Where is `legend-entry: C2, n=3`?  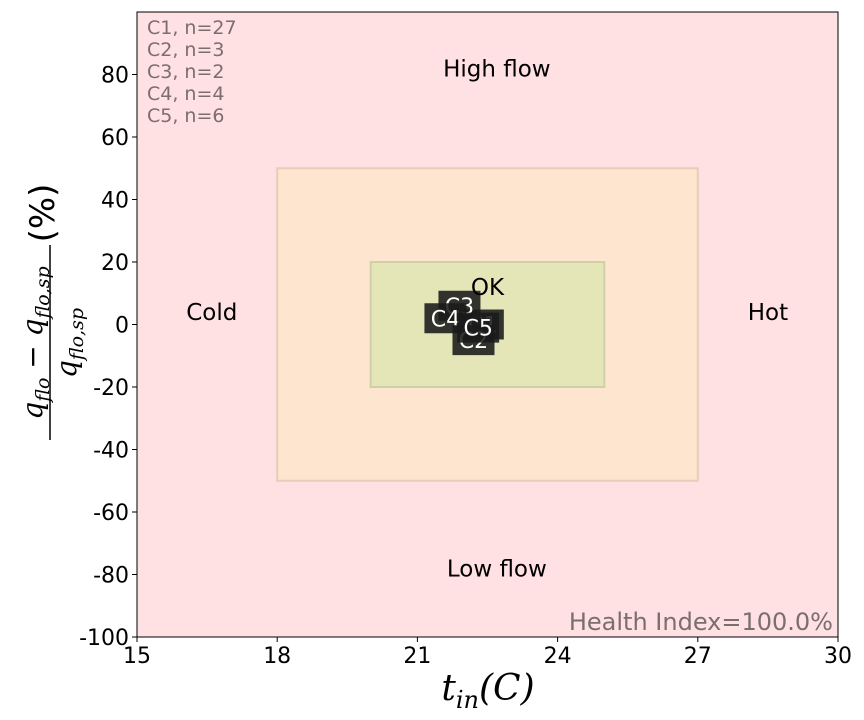
legend-entry: C2, n=3 is located at coordinates (185, 50).